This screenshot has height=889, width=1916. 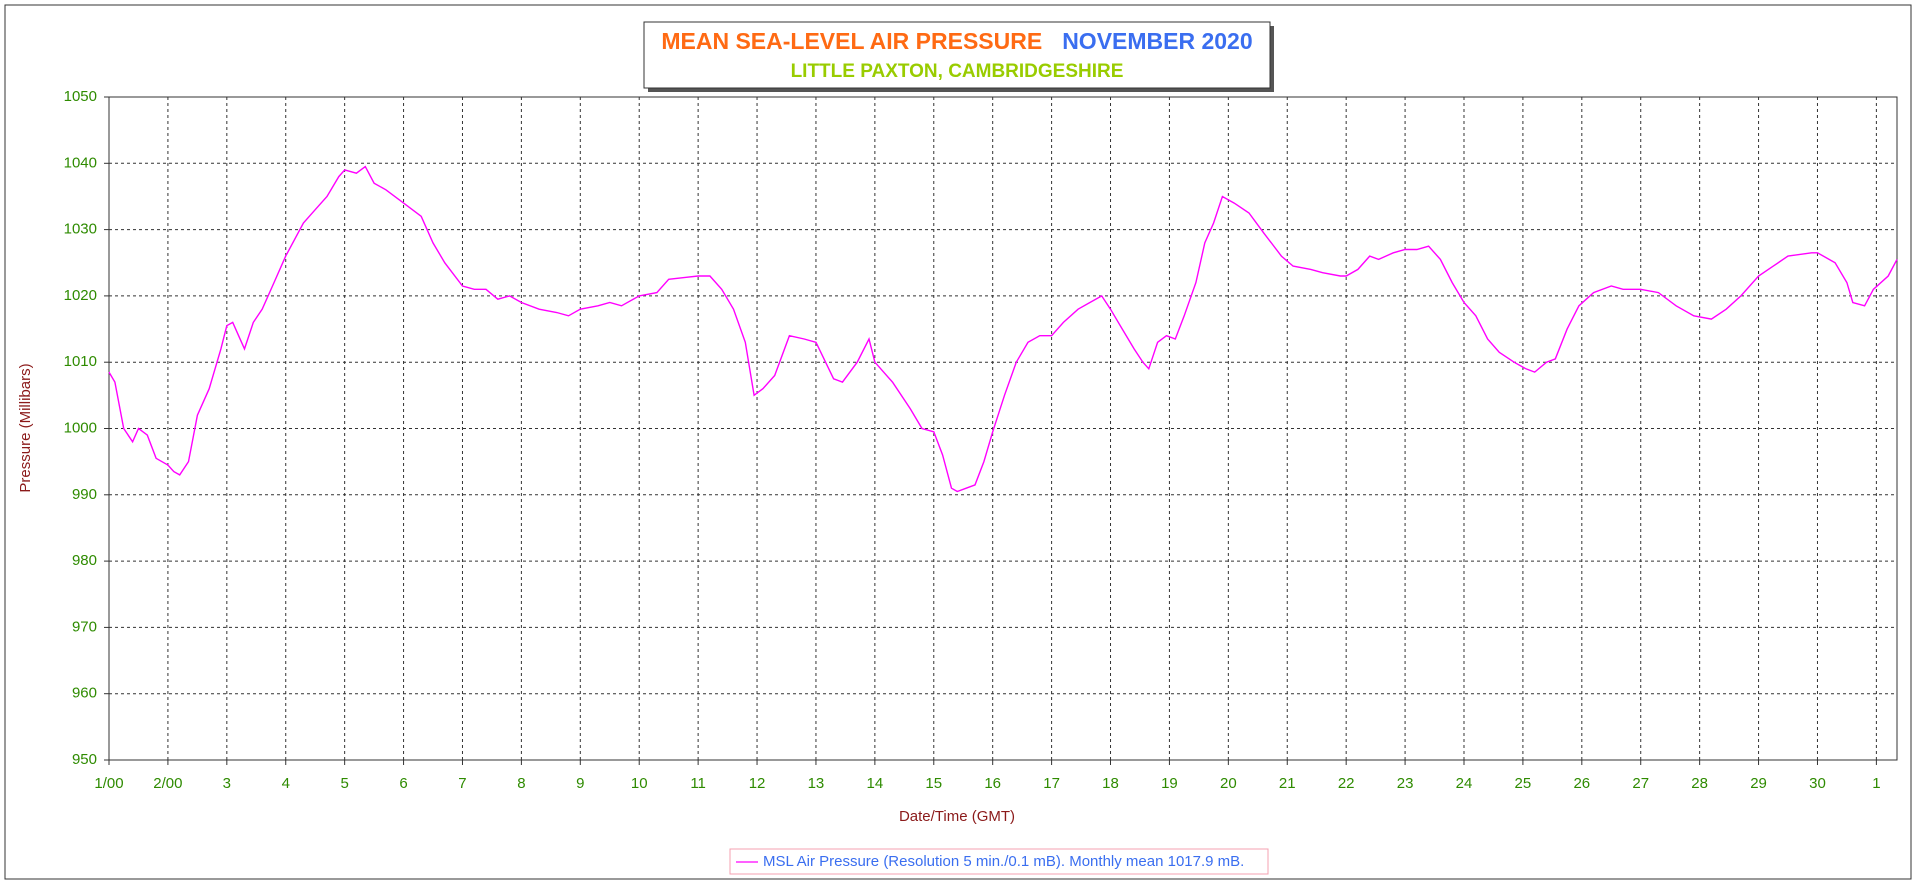 I want to click on x-tick-label: 26, so click(x=1581, y=783).